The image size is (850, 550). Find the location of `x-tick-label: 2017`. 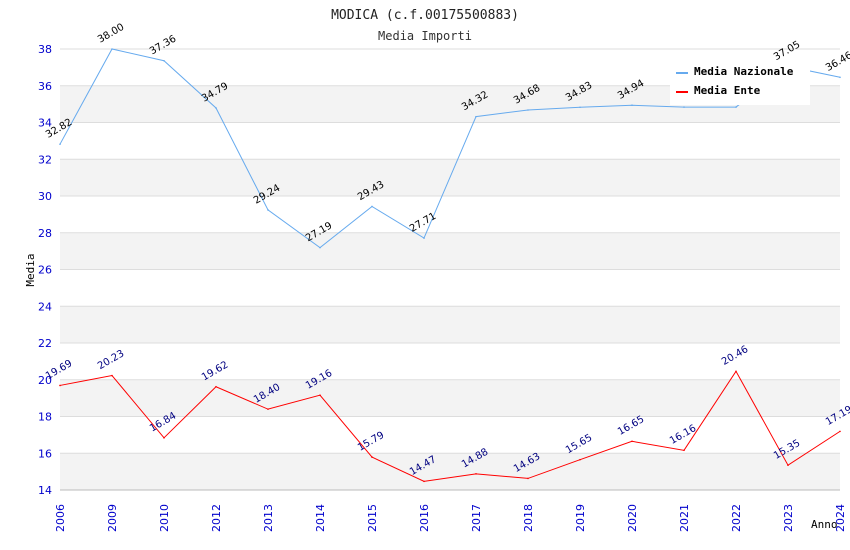

x-tick-label: 2017 is located at coordinates (476, 518).